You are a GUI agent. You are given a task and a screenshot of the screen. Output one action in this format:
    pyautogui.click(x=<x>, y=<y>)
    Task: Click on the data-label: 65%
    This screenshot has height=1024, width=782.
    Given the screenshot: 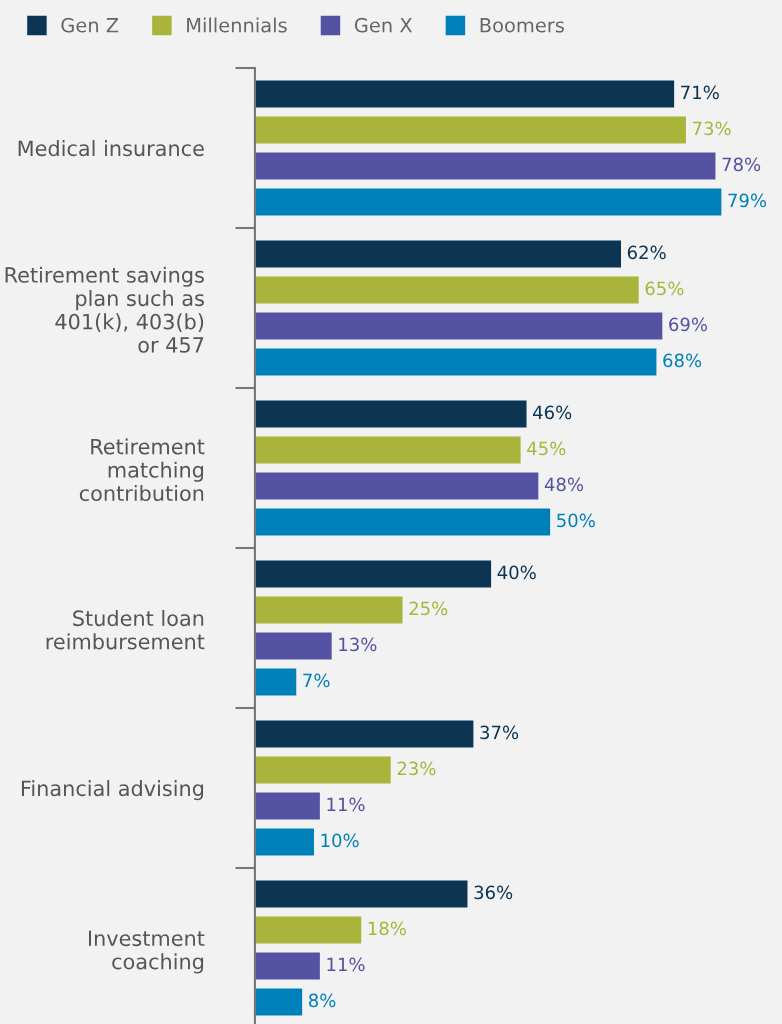 What is the action you would take?
    pyautogui.click(x=664, y=288)
    